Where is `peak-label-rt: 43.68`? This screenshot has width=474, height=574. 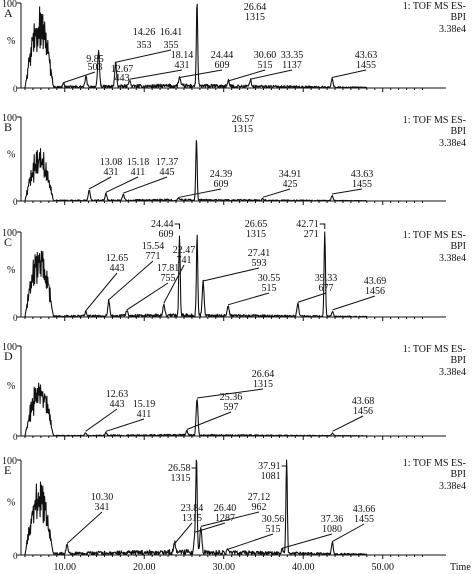
peak-label-rt: 43.68 is located at coordinates (363, 401).